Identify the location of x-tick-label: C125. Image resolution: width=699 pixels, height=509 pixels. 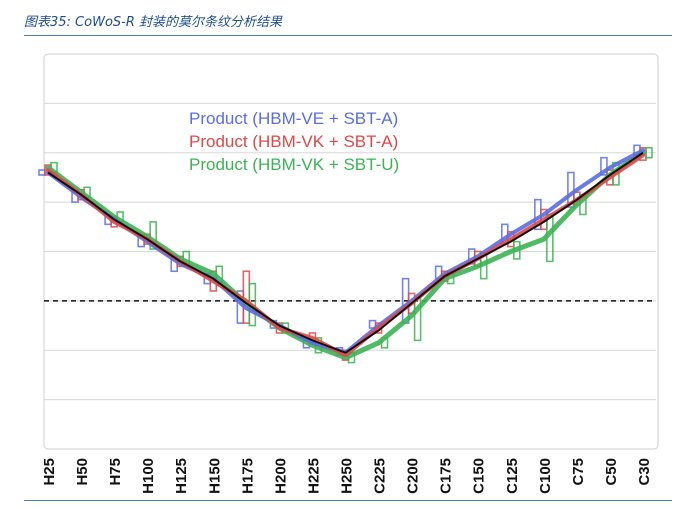
(512, 476).